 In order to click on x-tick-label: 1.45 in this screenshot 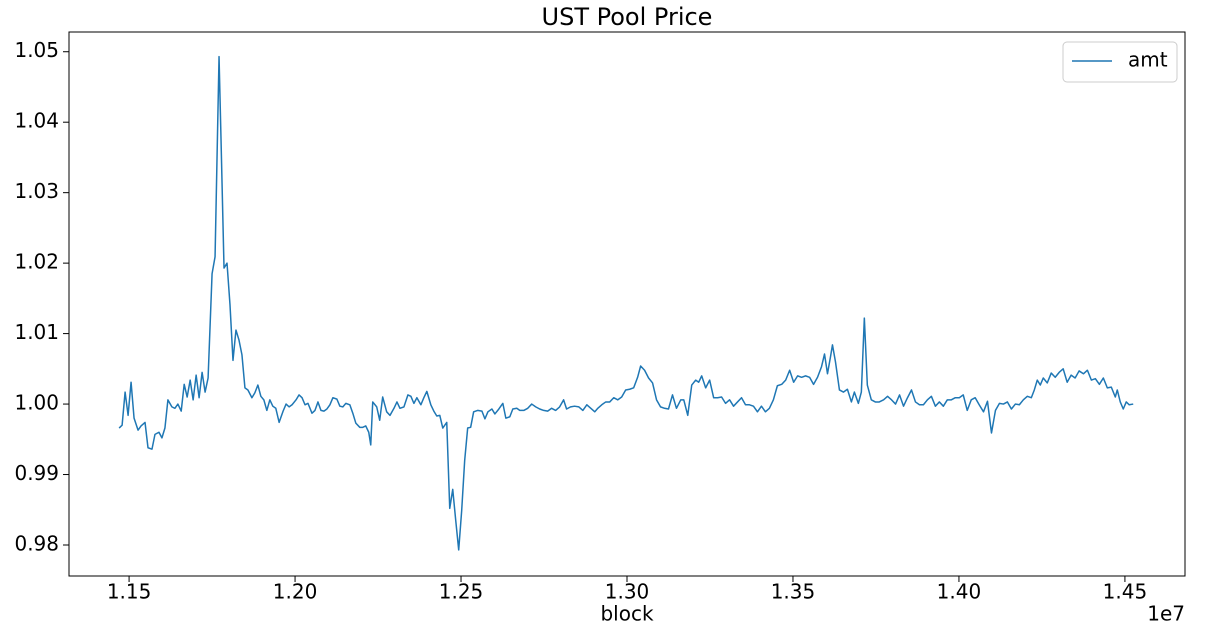, I will do `click(1125, 592)`.